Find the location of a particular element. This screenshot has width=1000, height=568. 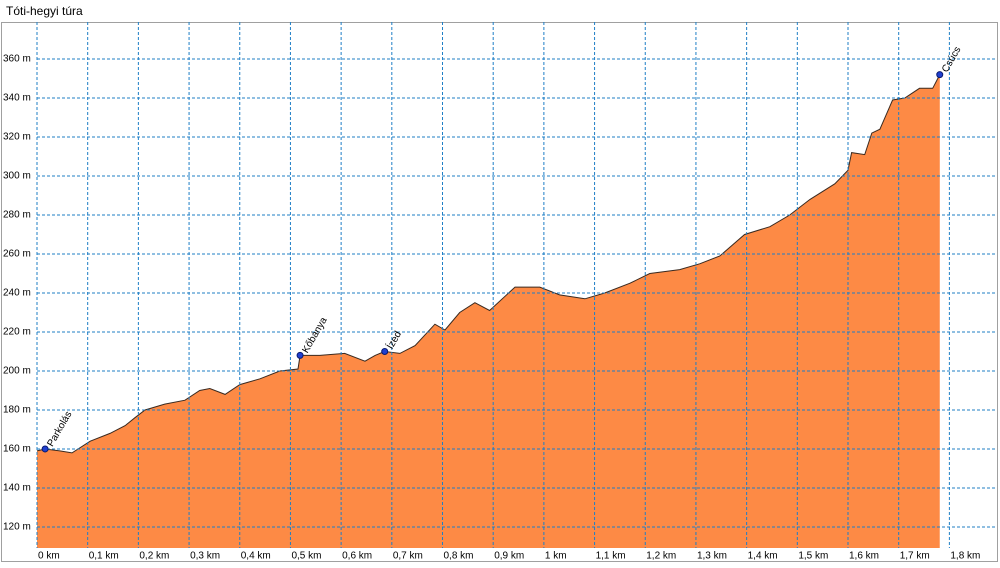

chart-title: Tóti-hegyi túra is located at coordinates (44, 11).